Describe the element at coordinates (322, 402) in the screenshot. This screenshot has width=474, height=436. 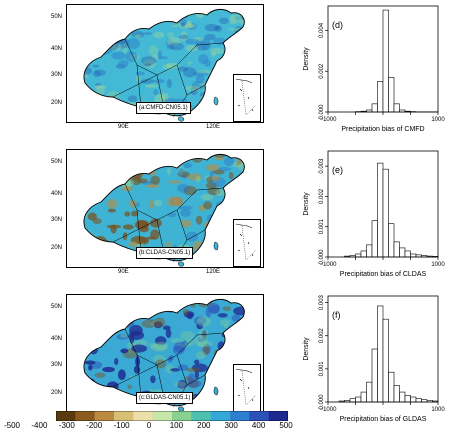
I see `y-tick-label: 0.000` at that location.